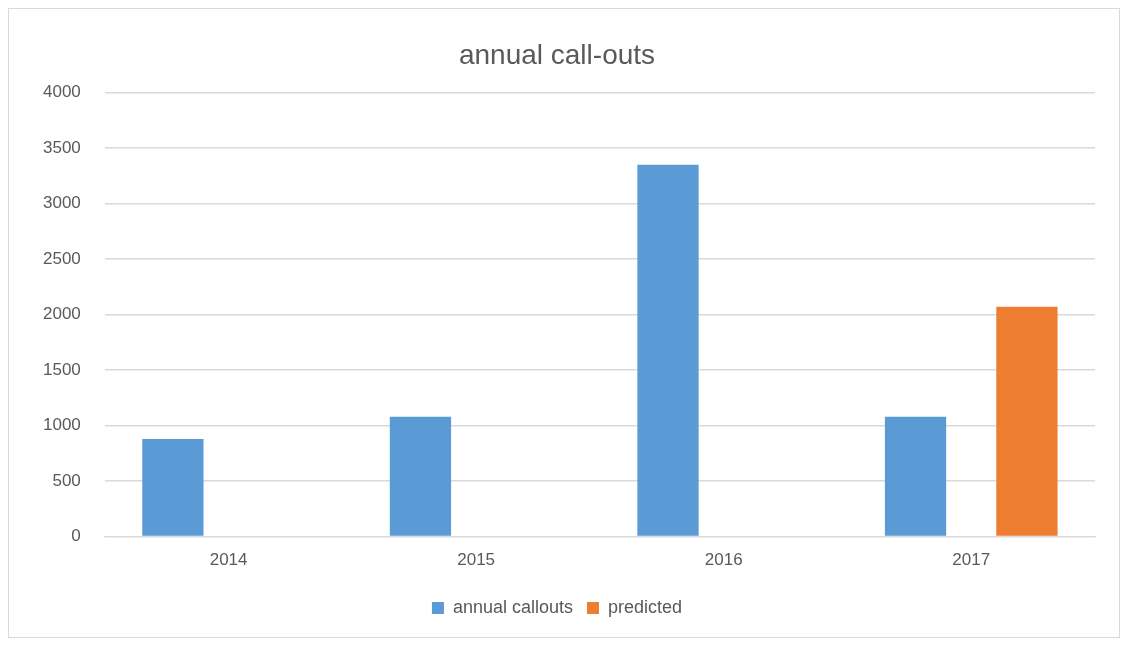 The height and width of the screenshot is (646, 1134). What do you see at coordinates (971, 560) in the screenshot?
I see `x-tick-label: 2017` at bounding box center [971, 560].